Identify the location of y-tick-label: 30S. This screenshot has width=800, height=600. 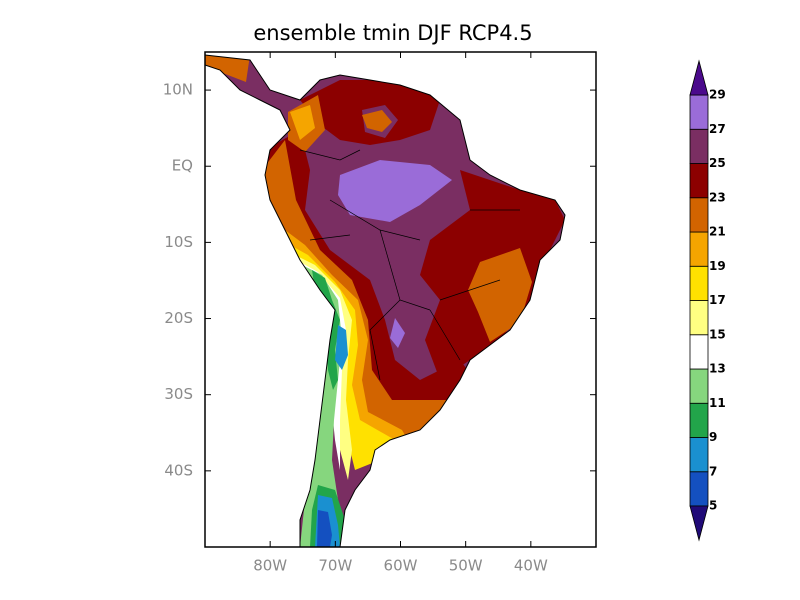
(178, 394).